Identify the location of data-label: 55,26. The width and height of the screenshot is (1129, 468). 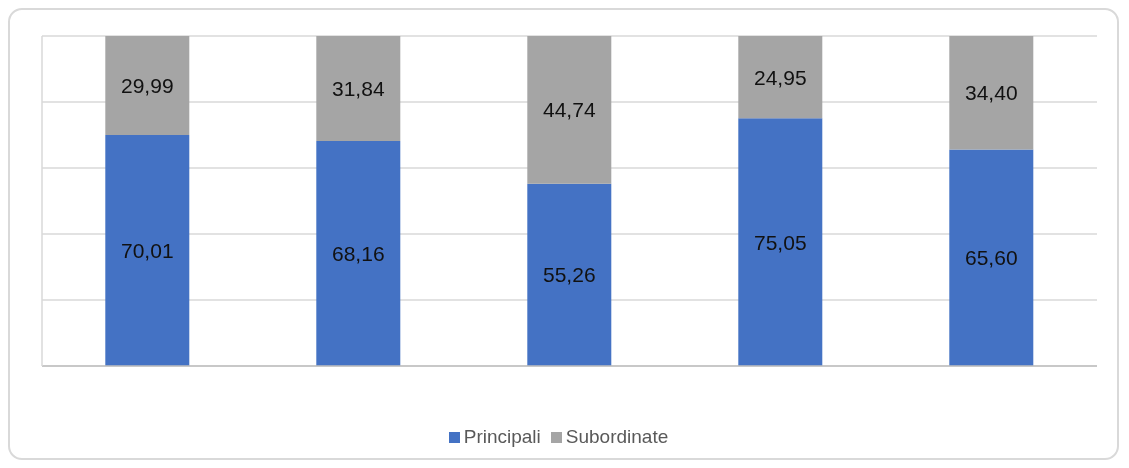
(569, 275).